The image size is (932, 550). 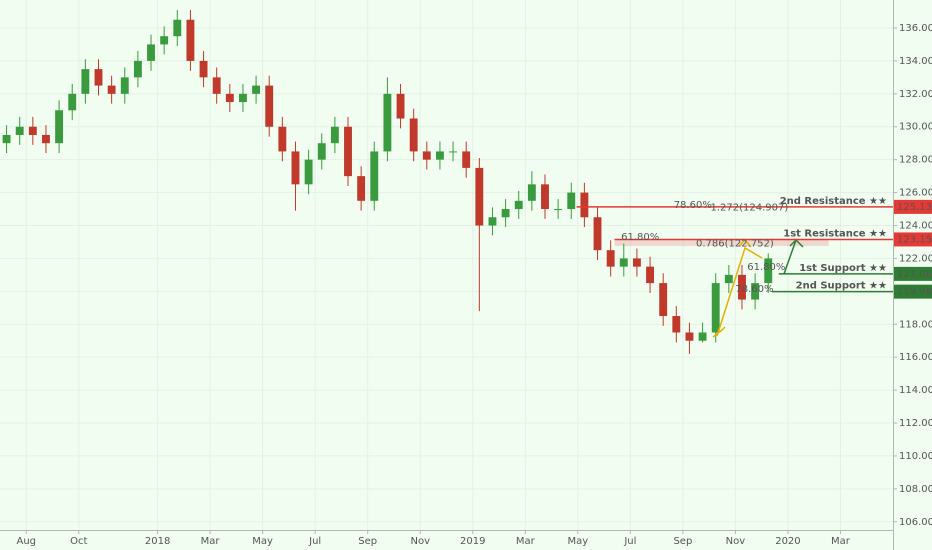 What do you see at coordinates (915, 390) in the screenshot?
I see `y-tick-label: 114.000` at bounding box center [915, 390].